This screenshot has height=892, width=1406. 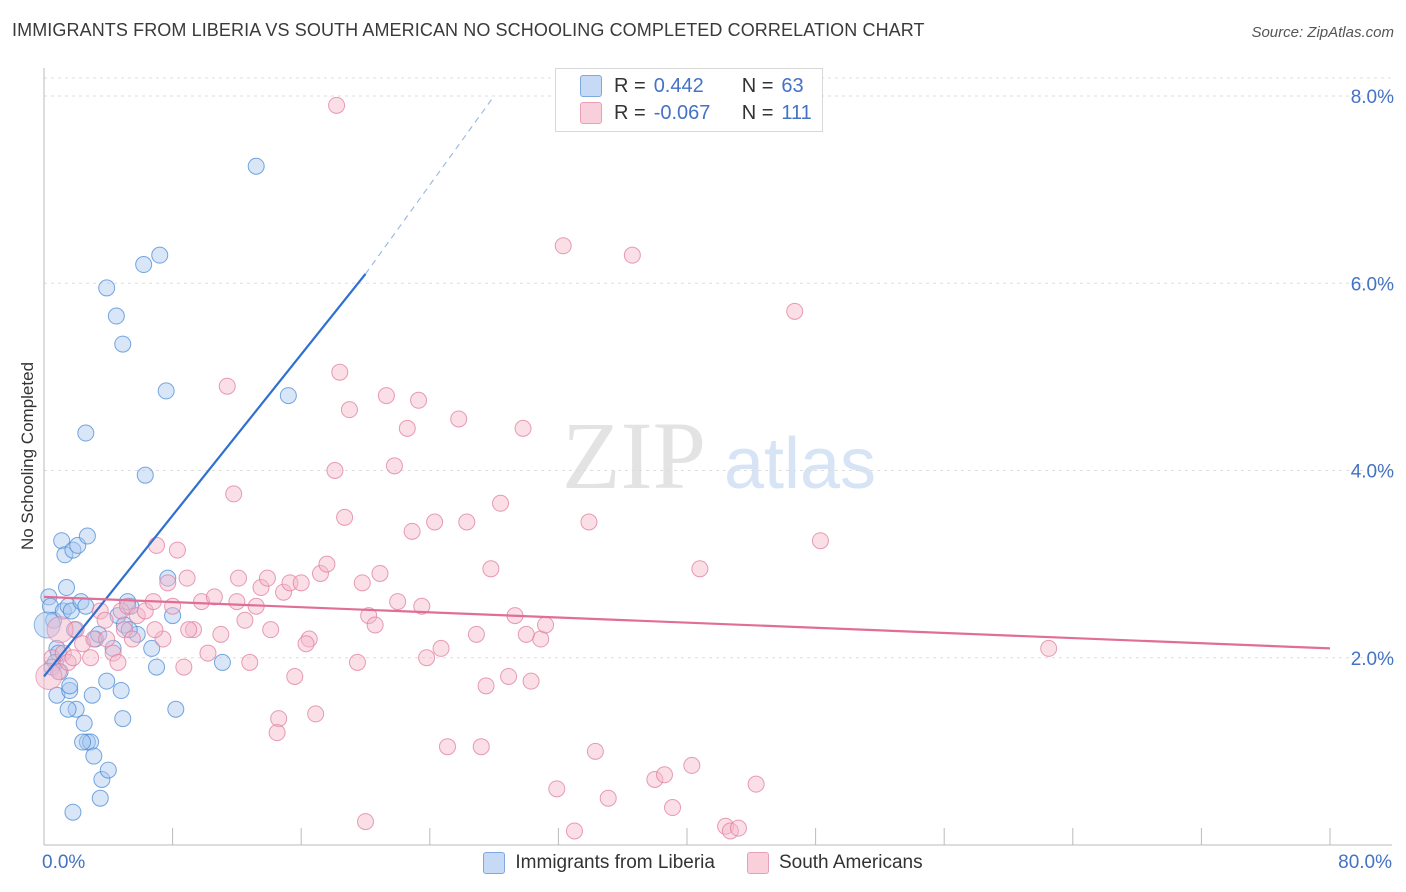 What do you see at coordinates (678, 85) in the screenshot?
I see `legend-r-value: 0.442` at bounding box center [678, 85].